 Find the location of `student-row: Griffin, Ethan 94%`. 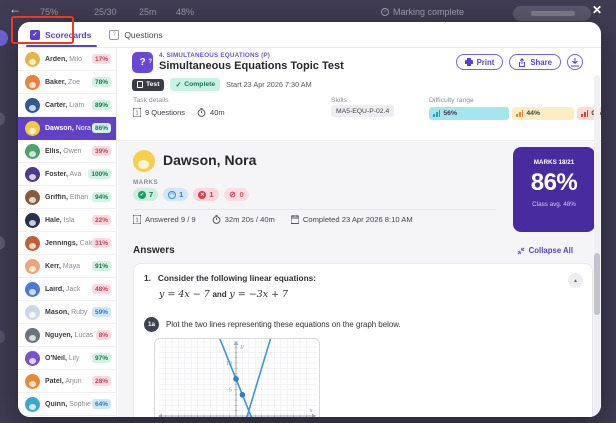

student-row: Griffin, Ethan 94% is located at coordinates (67, 197).